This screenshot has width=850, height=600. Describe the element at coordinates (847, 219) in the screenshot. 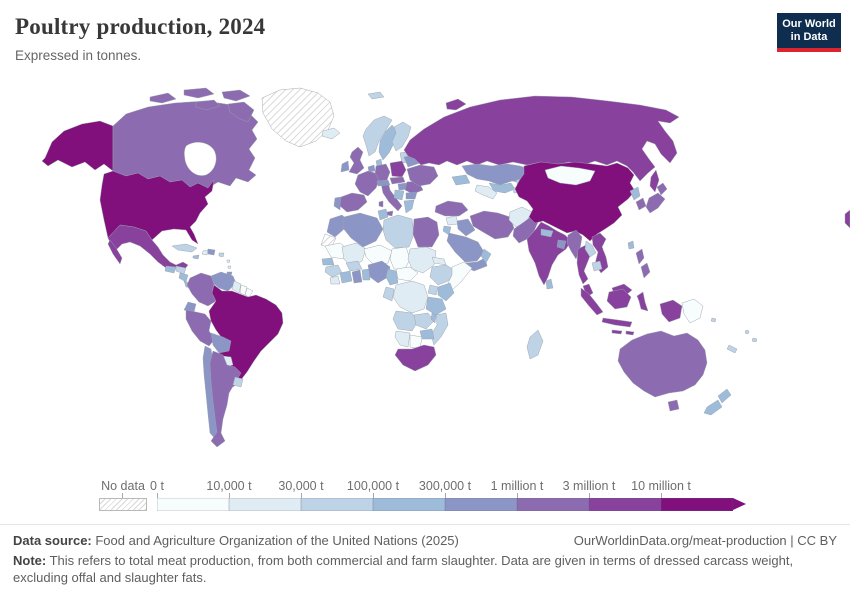

I see `country-russia-chukotka` at that location.